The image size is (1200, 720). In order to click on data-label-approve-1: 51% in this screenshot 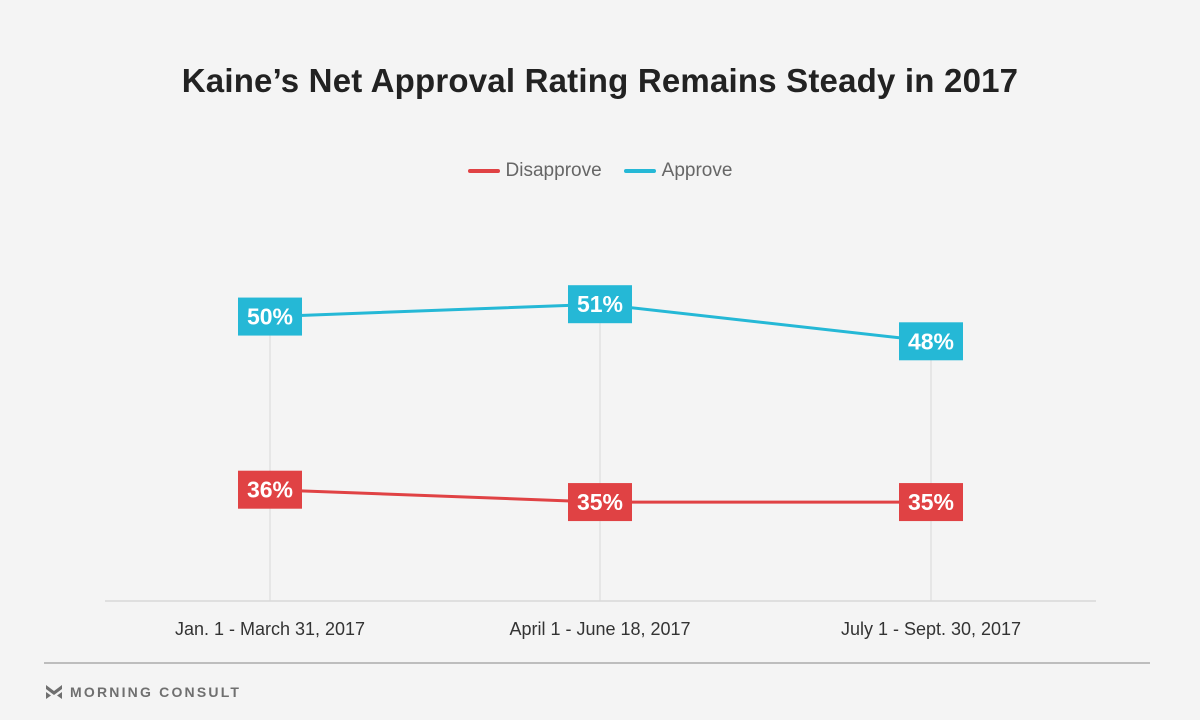, I will do `click(600, 304)`.